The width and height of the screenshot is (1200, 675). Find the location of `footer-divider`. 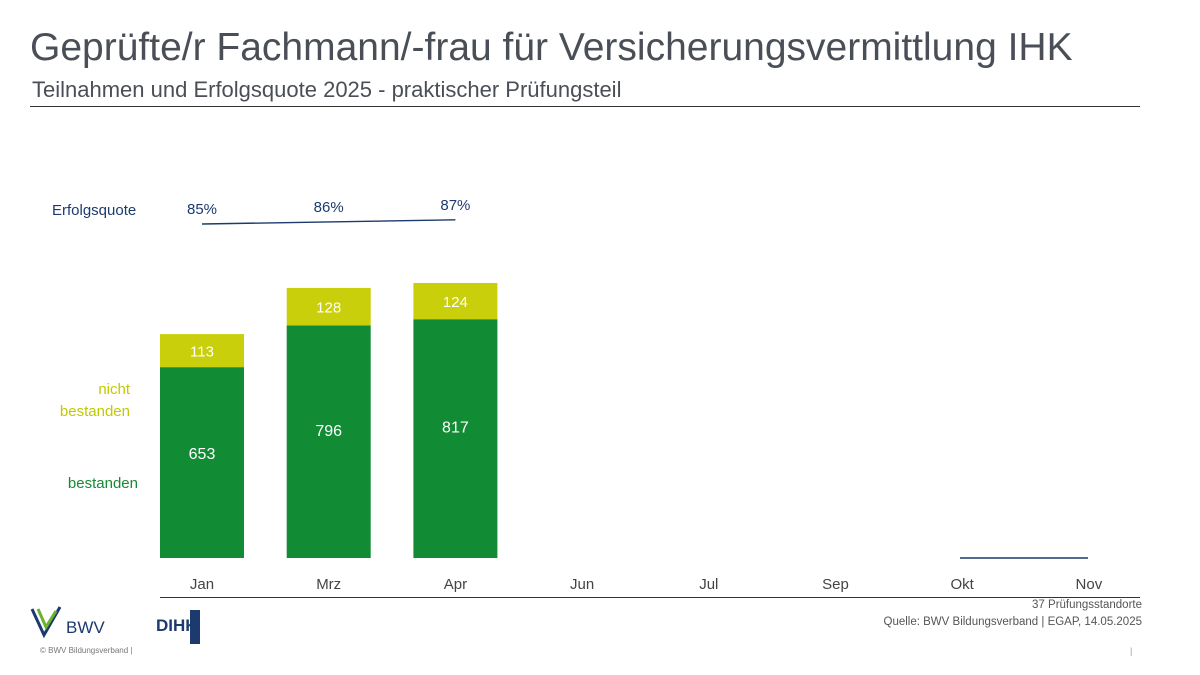

footer-divider is located at coordinates (650, 597).